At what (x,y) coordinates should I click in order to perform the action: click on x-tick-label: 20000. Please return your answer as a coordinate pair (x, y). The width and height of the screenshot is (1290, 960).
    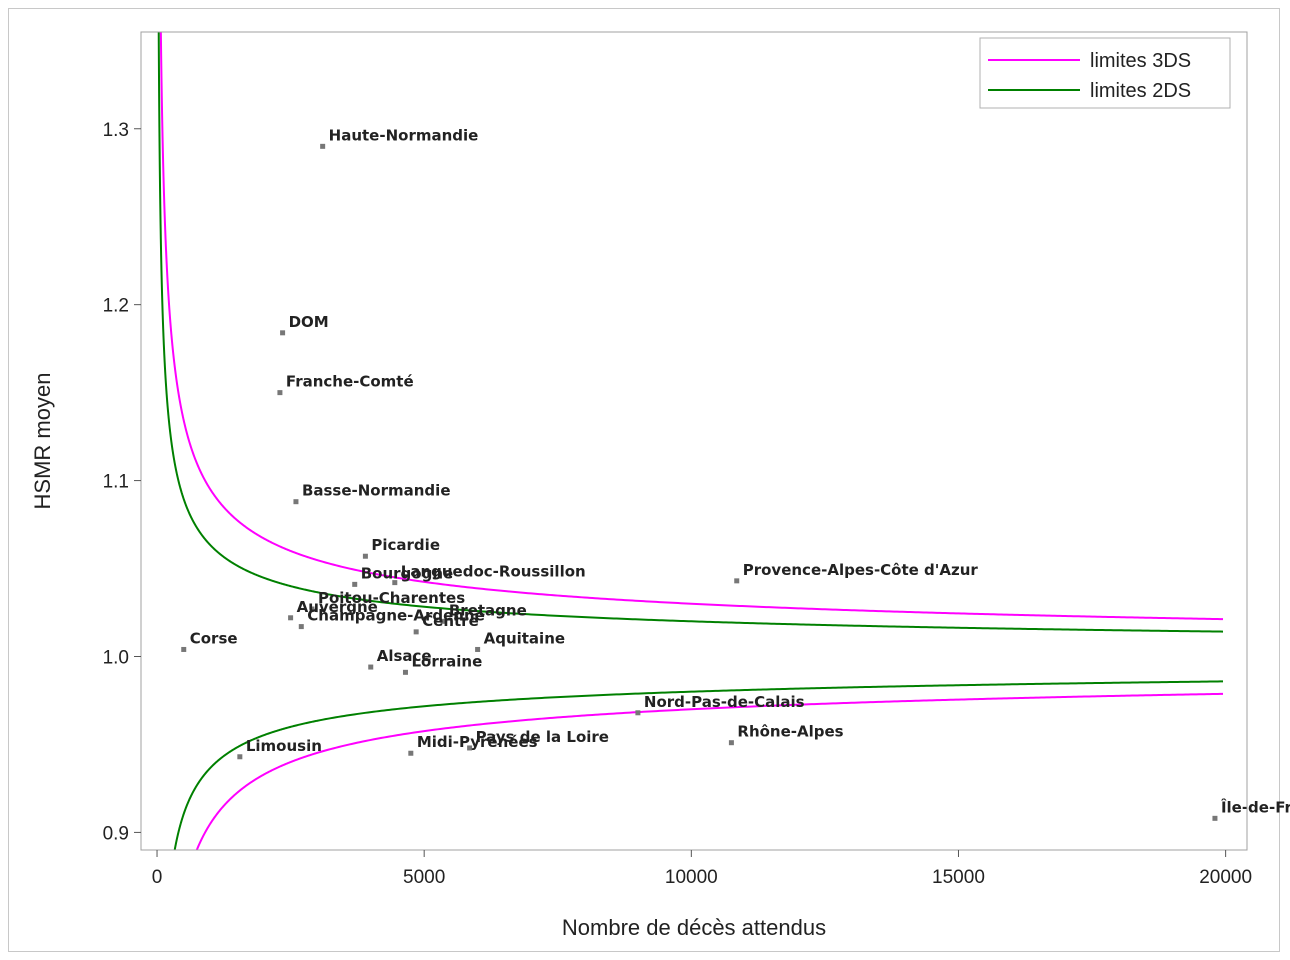
    Looking at the image, I should click on (1225, 877).